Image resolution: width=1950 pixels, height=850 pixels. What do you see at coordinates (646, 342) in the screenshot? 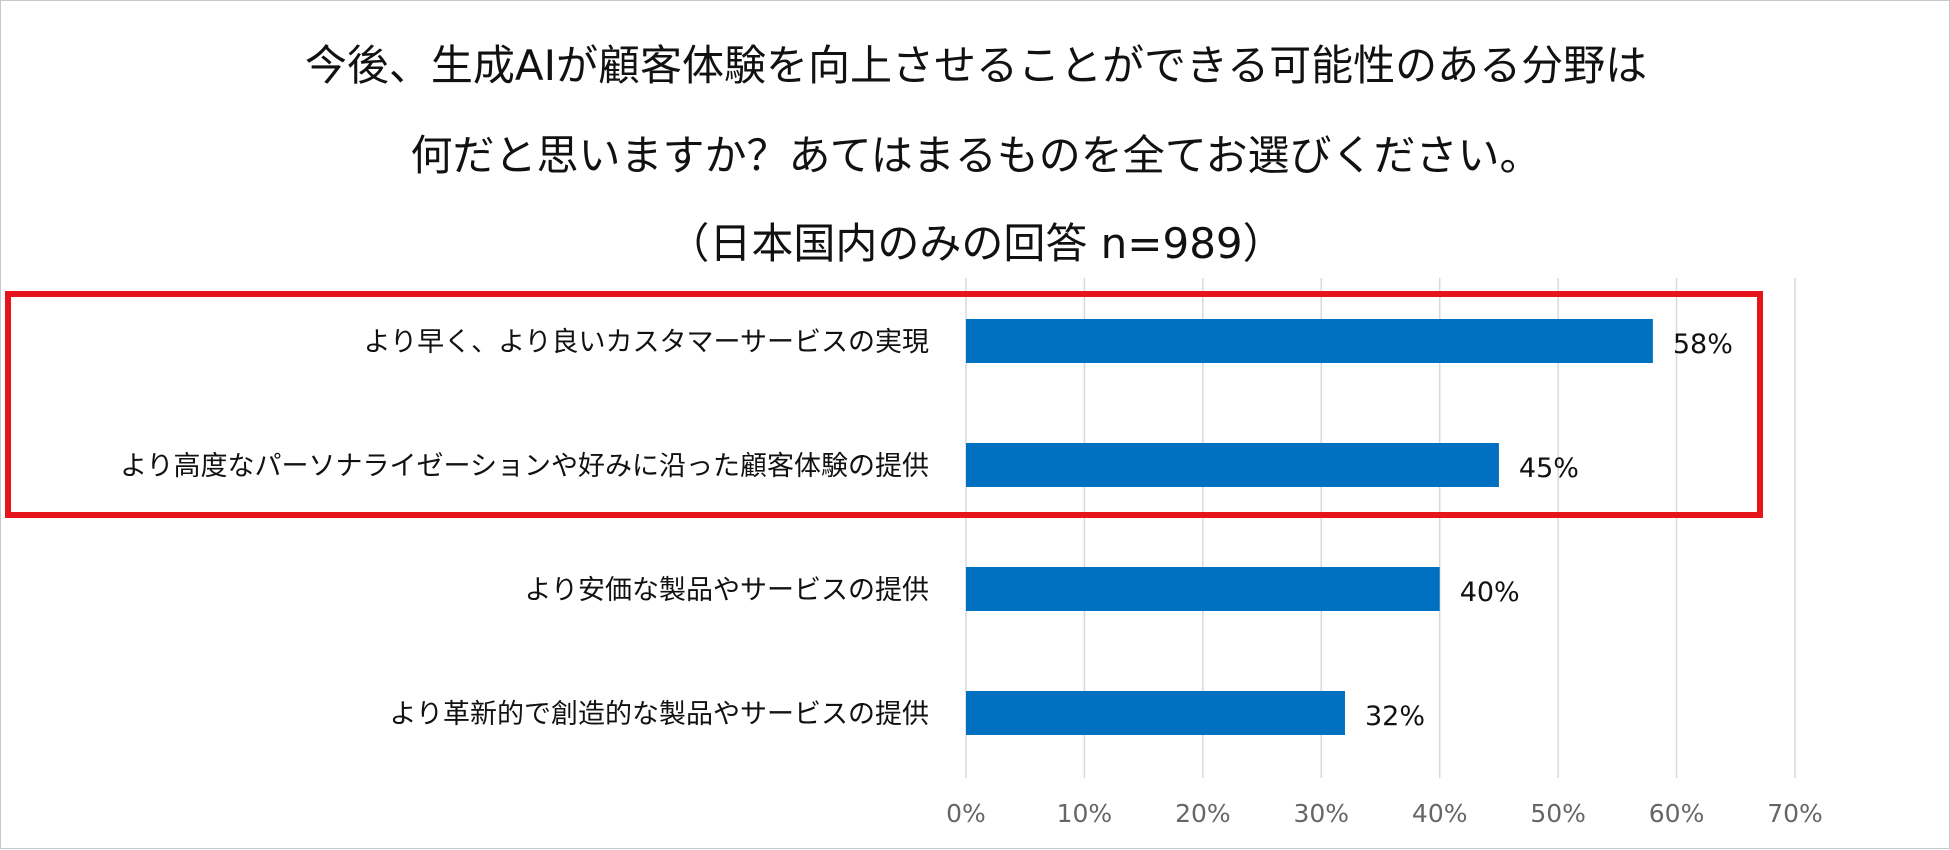
I see `category-label-0: より早く、より良いカスタマーサービスの実現` at bounding box center [646, 342].